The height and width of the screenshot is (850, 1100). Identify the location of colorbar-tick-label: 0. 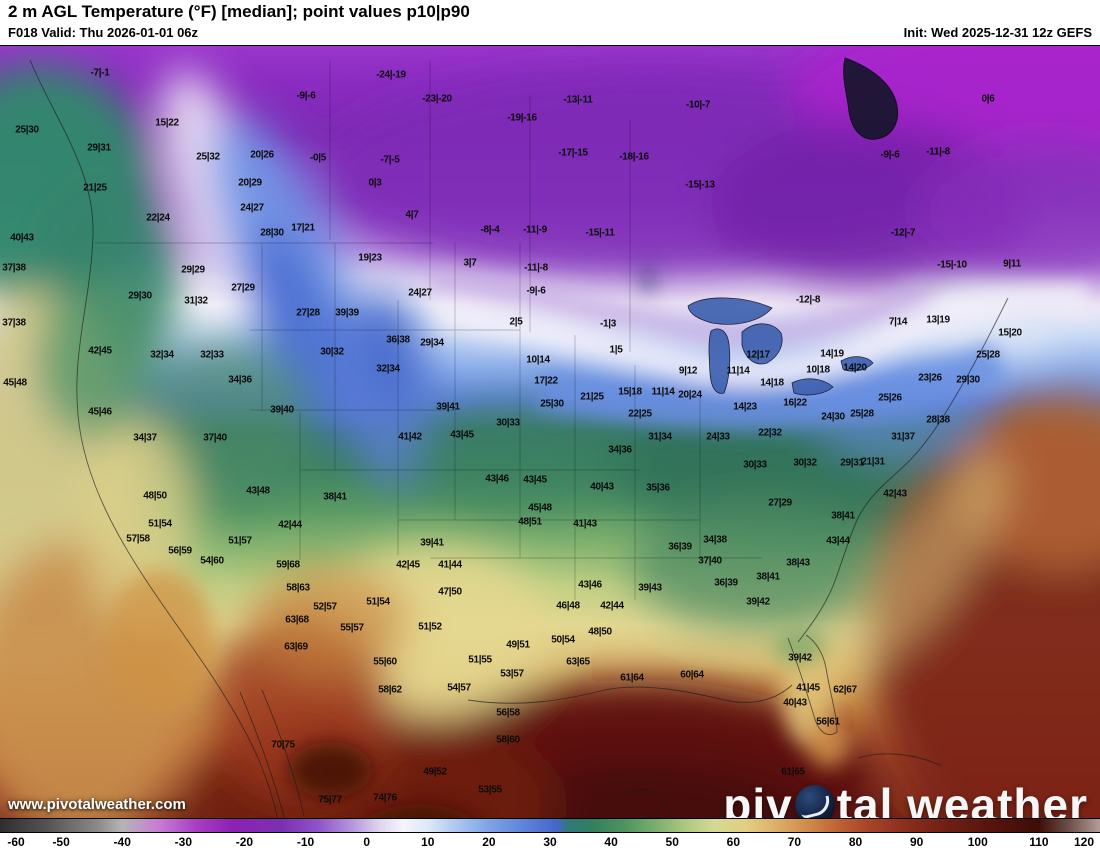
(366, 842).